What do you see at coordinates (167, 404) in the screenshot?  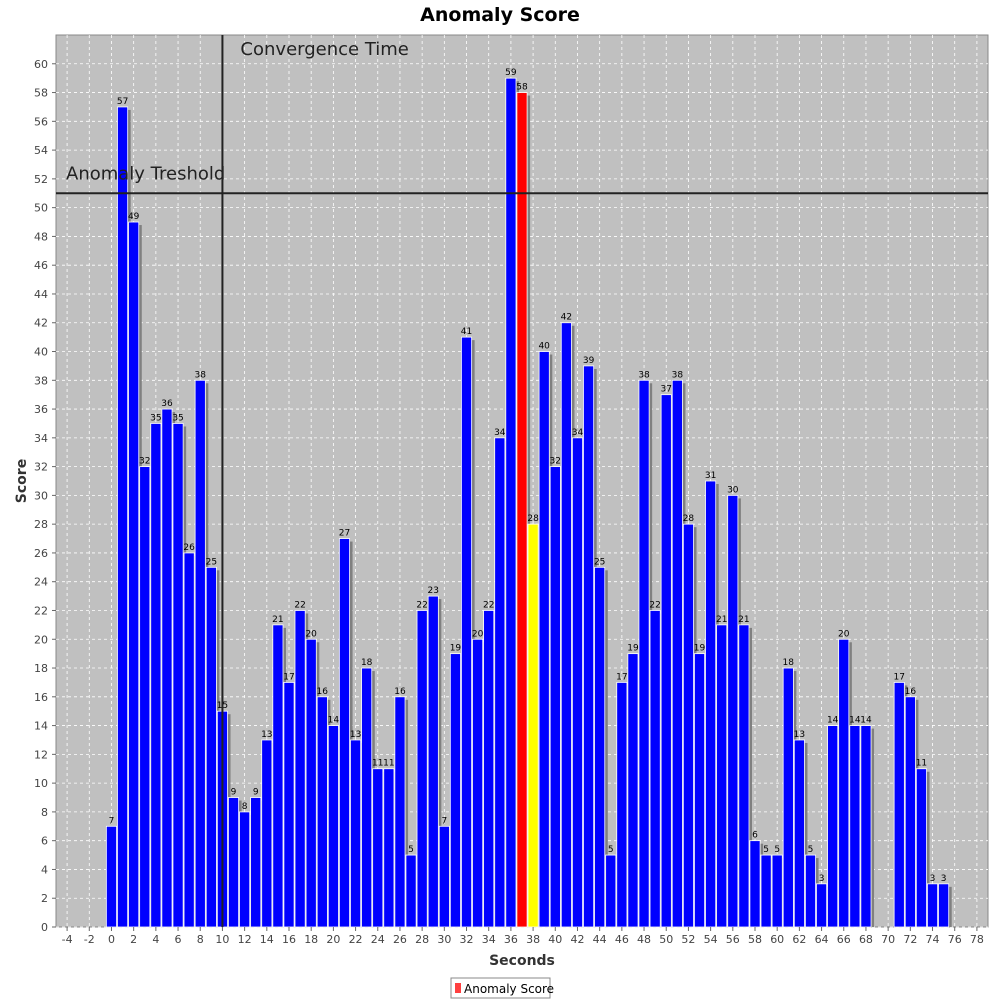 I see `data-label: 36` at bounding box center [167, 404].